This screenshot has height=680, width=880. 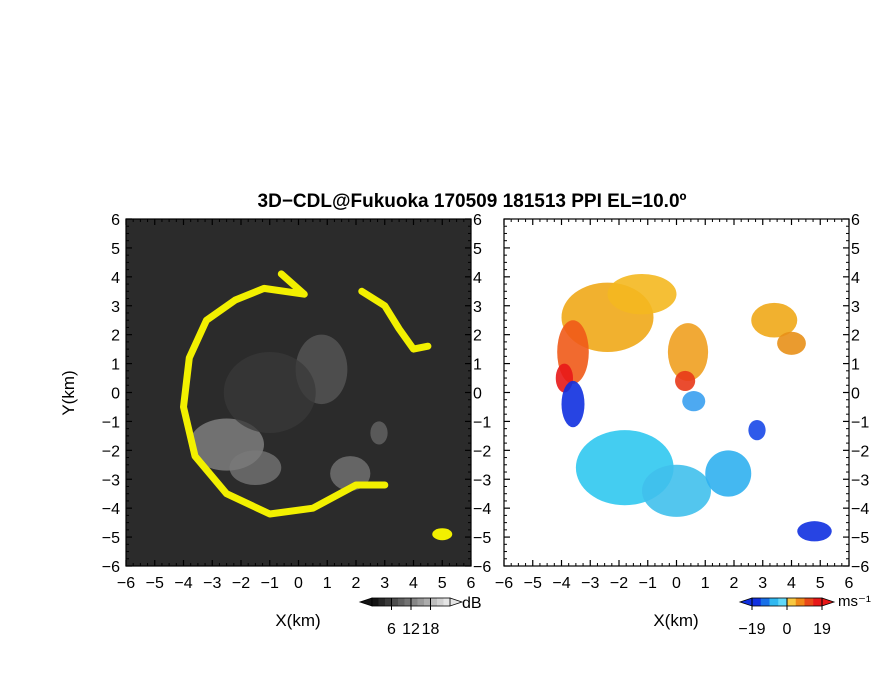 I want to click on x-tick-label: 0, so click(x=298, y=583).